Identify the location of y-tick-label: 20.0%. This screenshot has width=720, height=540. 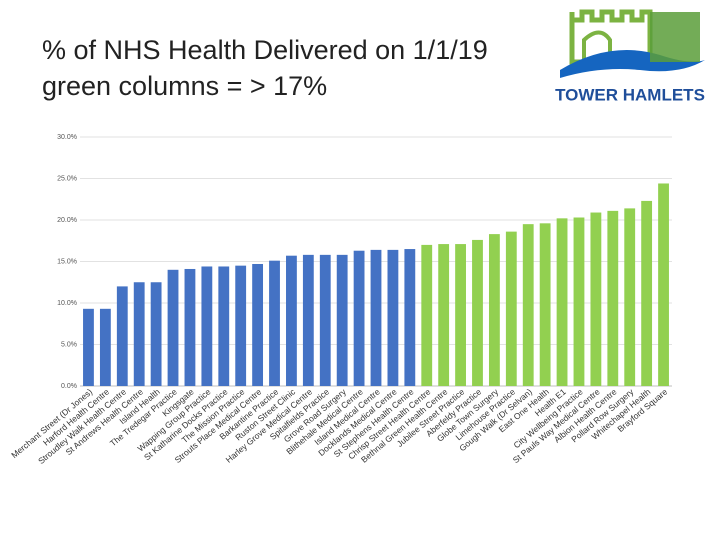
(67, 220).